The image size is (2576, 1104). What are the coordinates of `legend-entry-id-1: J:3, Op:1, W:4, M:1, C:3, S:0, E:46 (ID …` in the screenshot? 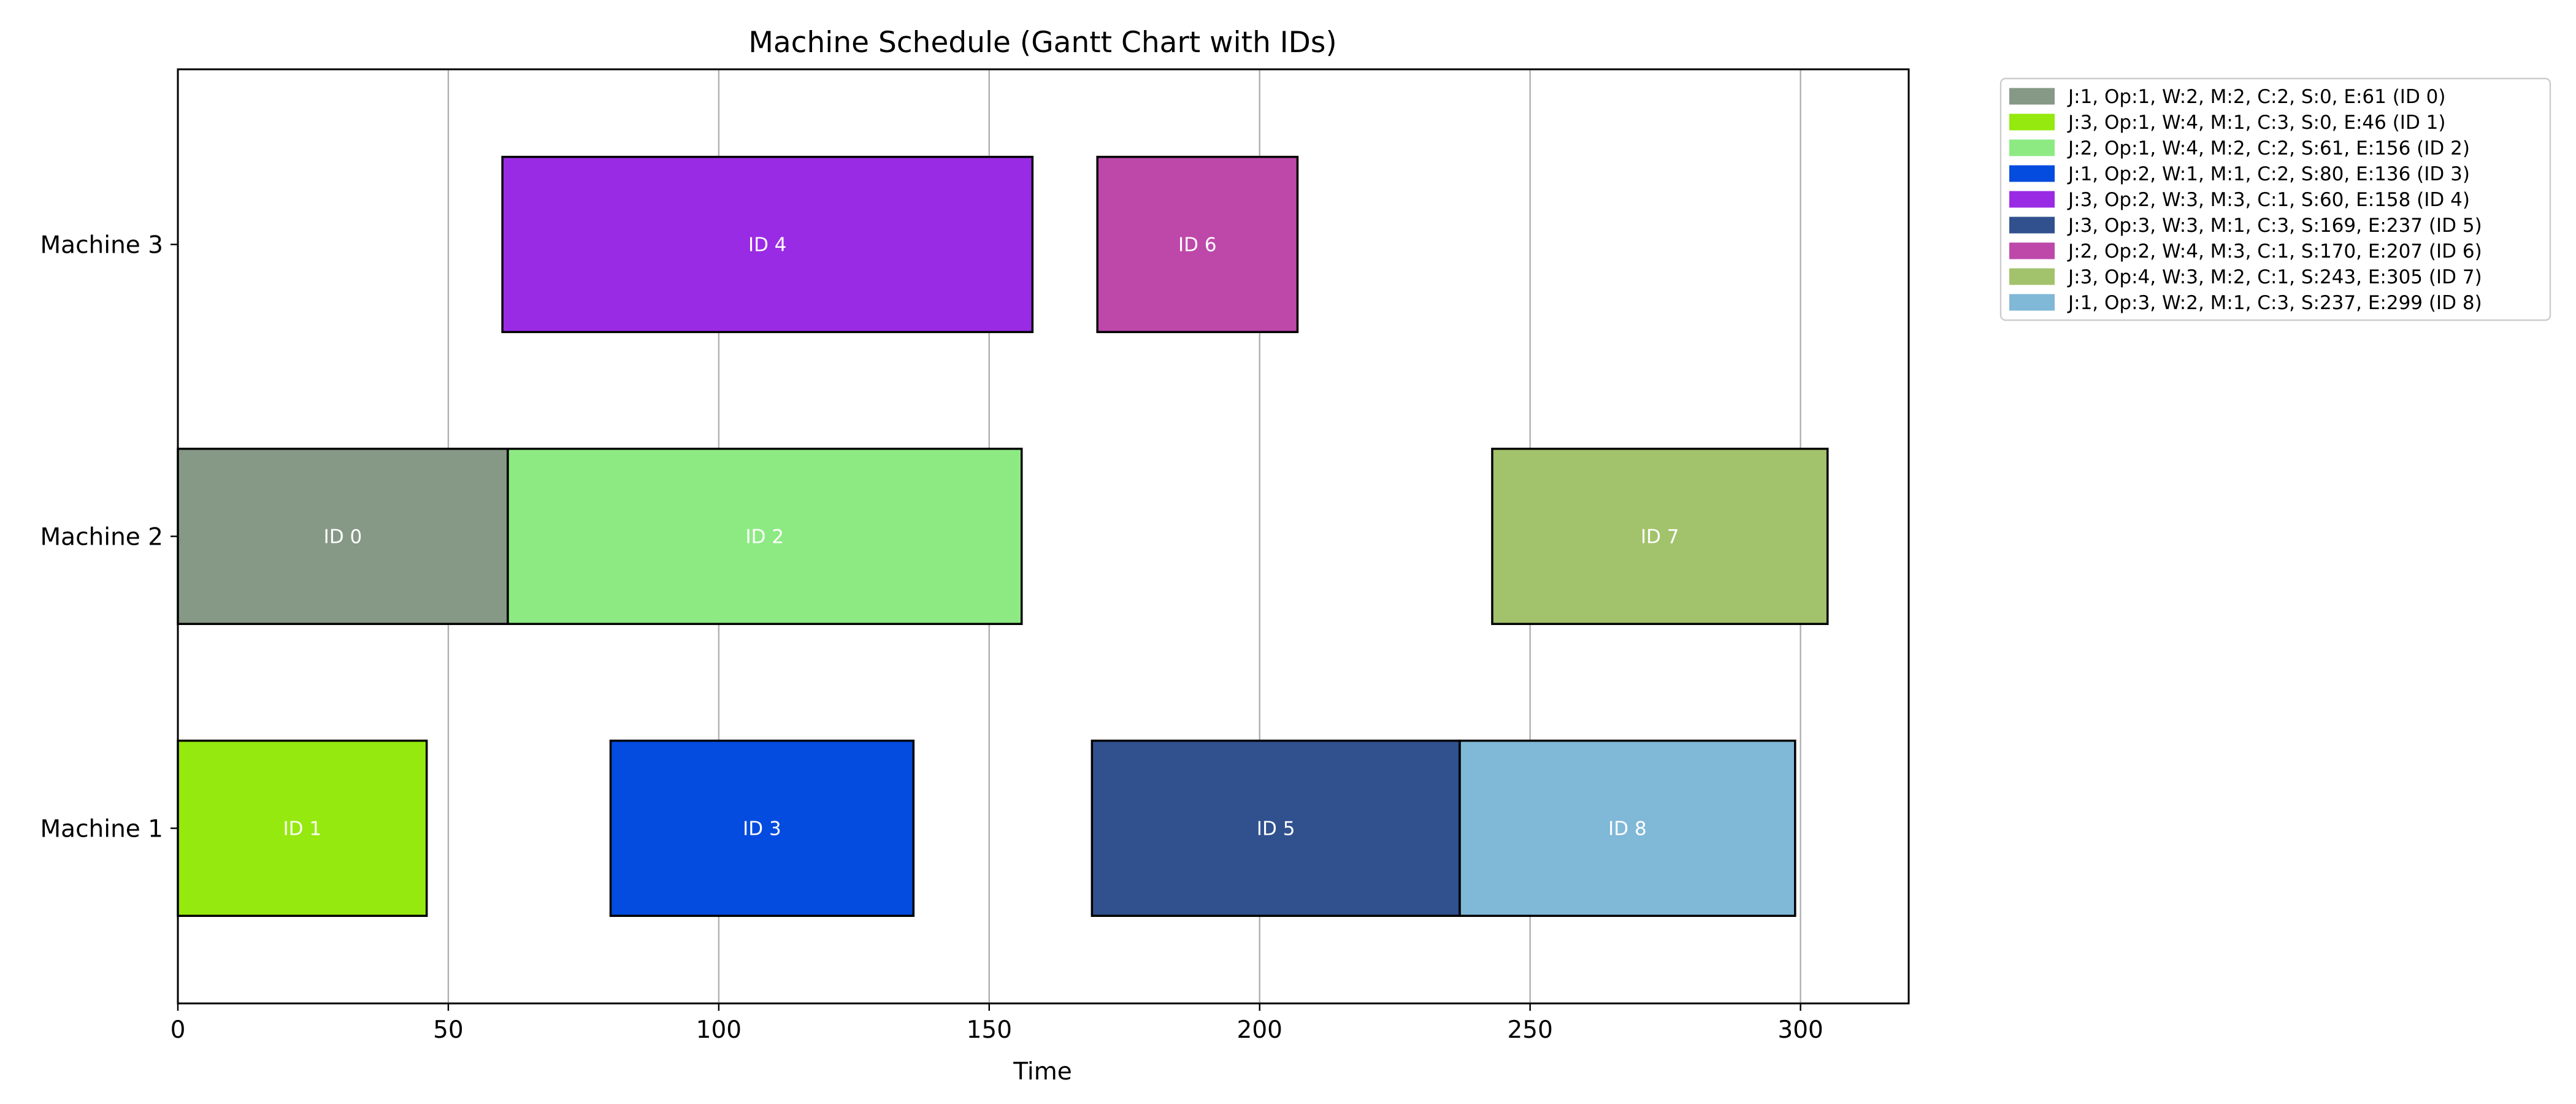 It's located at (2256, 123).